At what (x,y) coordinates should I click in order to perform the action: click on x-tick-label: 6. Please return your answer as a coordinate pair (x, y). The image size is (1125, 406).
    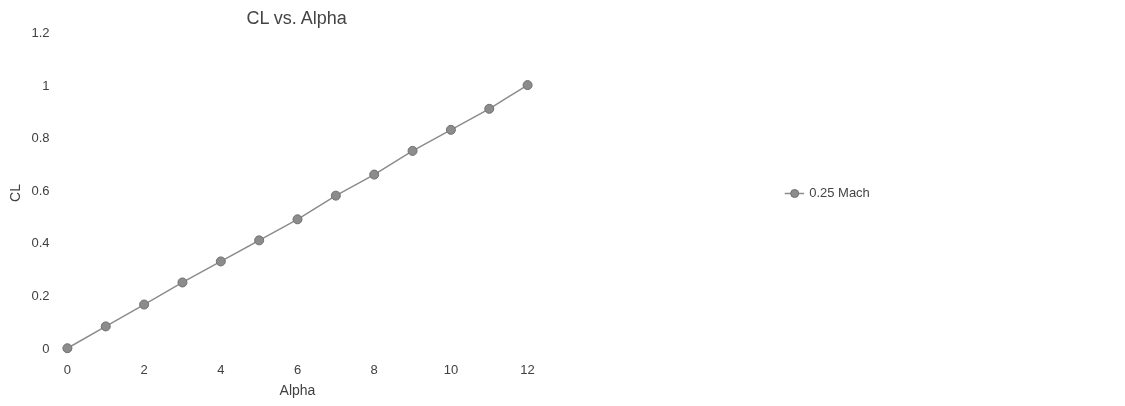
    Looking at the image, I should click on (297, 369).